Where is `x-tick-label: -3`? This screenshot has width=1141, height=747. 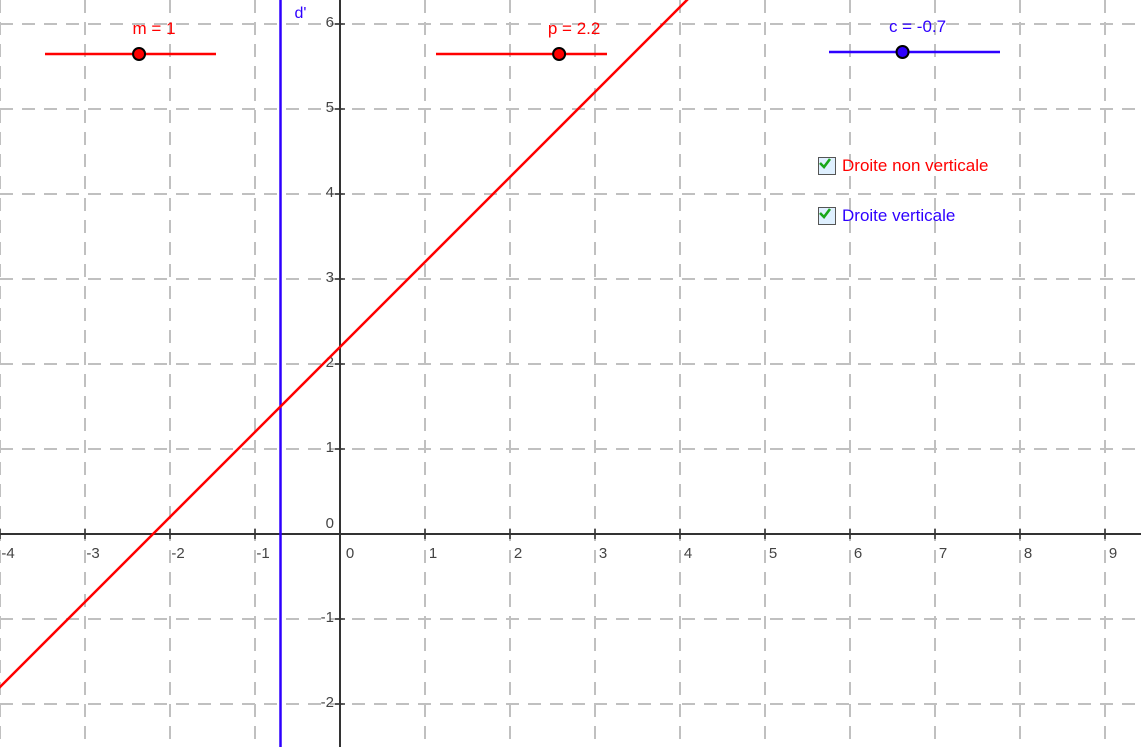
x-tick-label: -3 is located at coordinates (92, 553).